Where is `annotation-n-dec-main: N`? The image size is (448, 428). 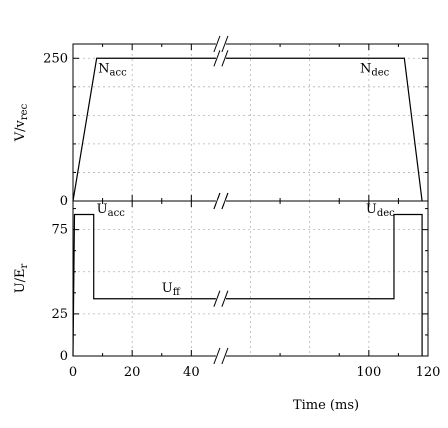 annotation-n-dec-main: N is located at coordinates (365, 69).